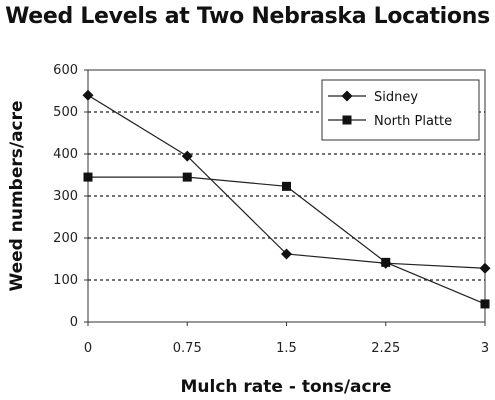 The image size is (495, 400). I want to click on x-tick-label-4: 3, so click(485, 348).